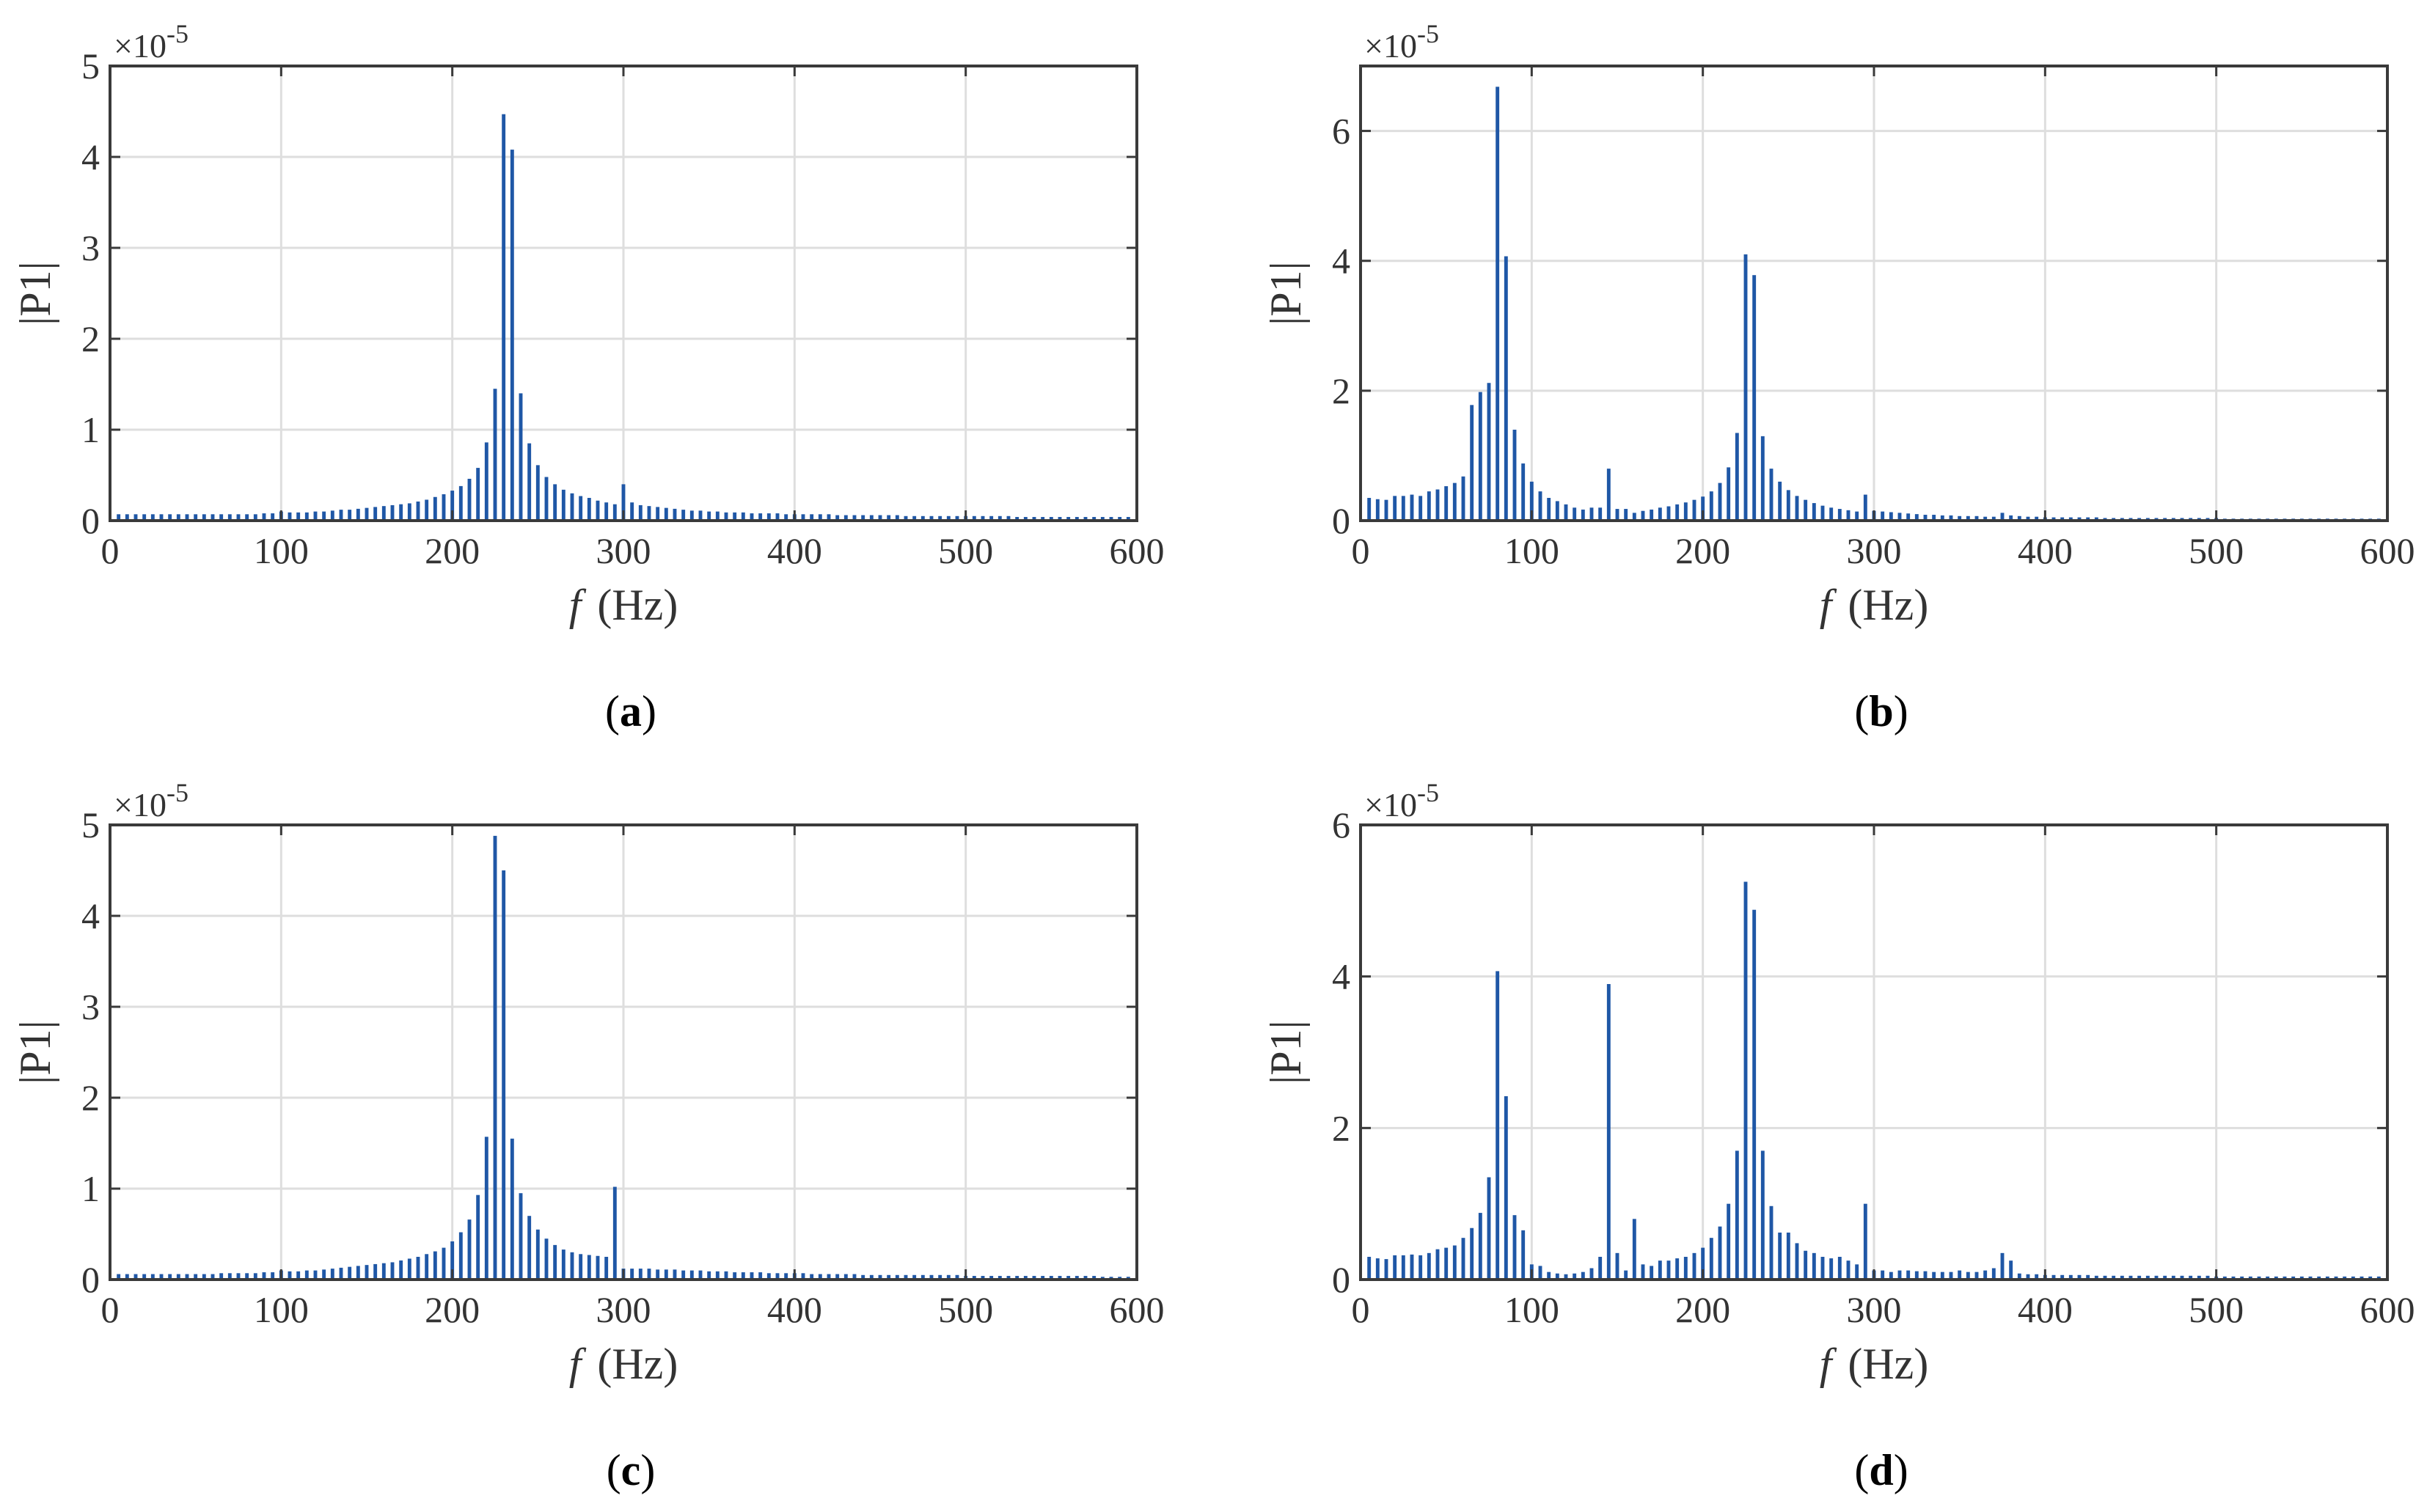  What do you see at coordinates (1888, 605) in the screenshot?
I see `x-axis-unit: (Hz)` at bounding box center [1888, 605].